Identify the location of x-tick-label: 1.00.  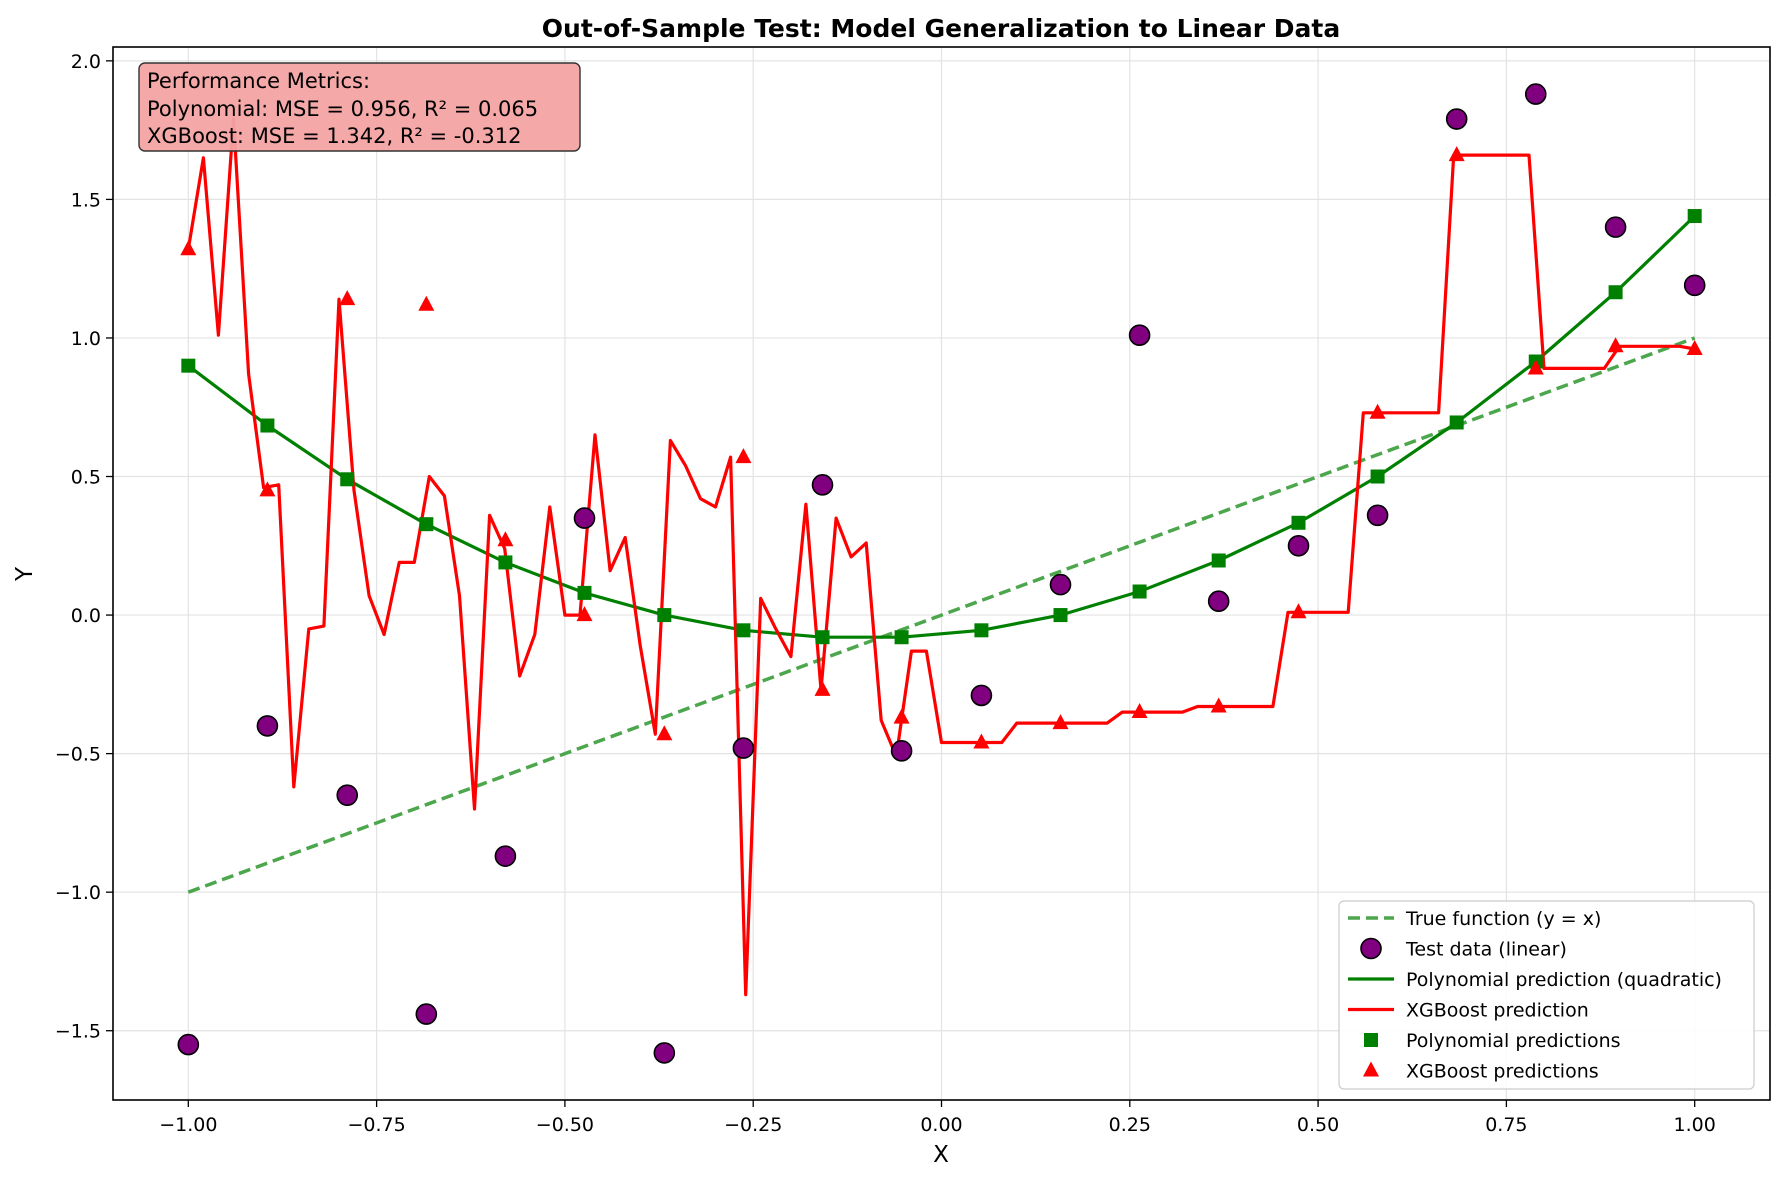
(1695, 1125).